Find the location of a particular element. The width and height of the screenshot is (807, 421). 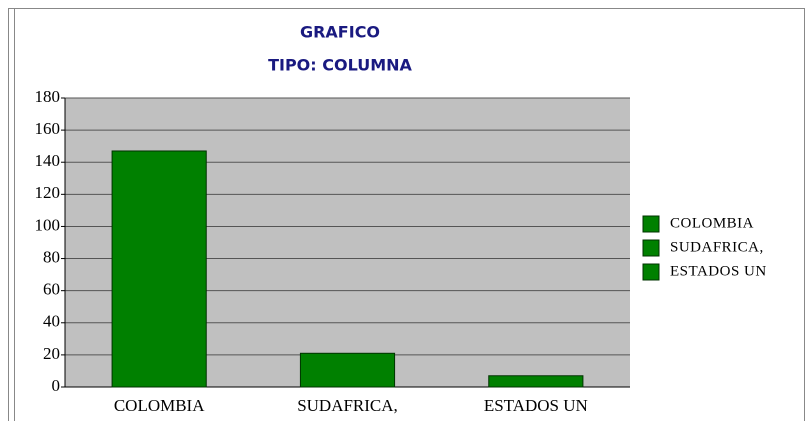

y-tick-label: 180 is located at coordinates (48, 96).